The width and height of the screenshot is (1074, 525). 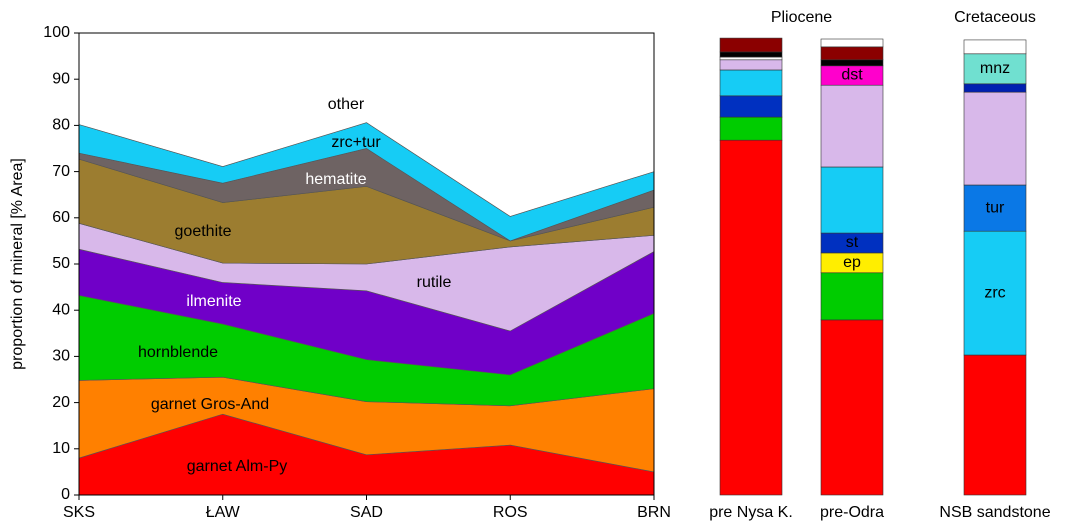 What do you see at coordinates (751, 512) in the screenshot?
I see `x-tick-label: pre Nysa K.` at bounding box center [751, 512].